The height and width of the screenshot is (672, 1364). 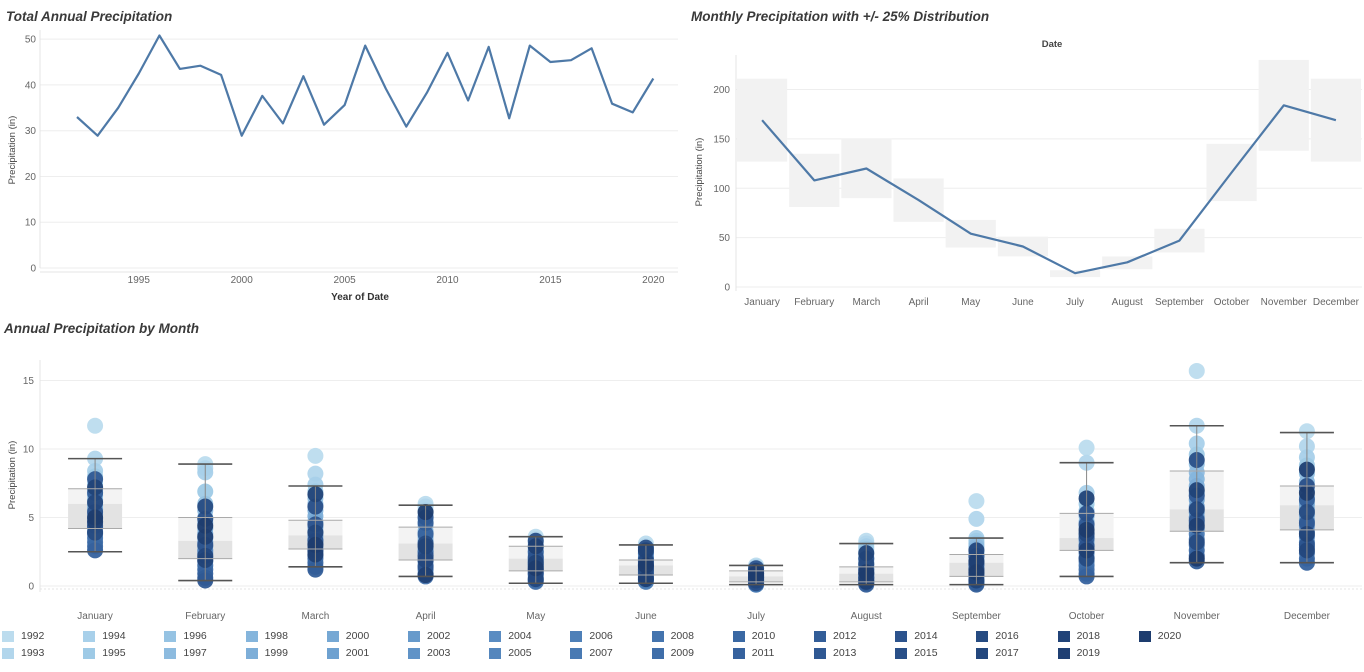 I want to click on bymonth-xtick-label: March, so click(x=316, y=616).